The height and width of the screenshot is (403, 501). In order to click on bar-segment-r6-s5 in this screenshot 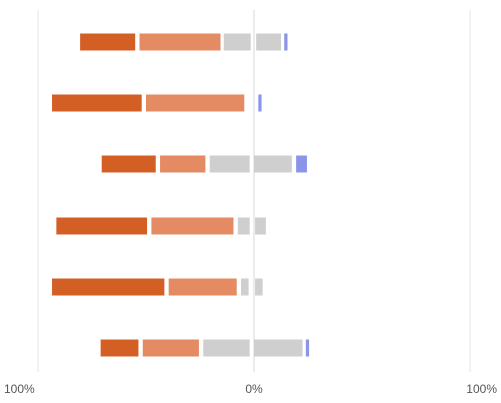, I will do `click(307, 348)`.